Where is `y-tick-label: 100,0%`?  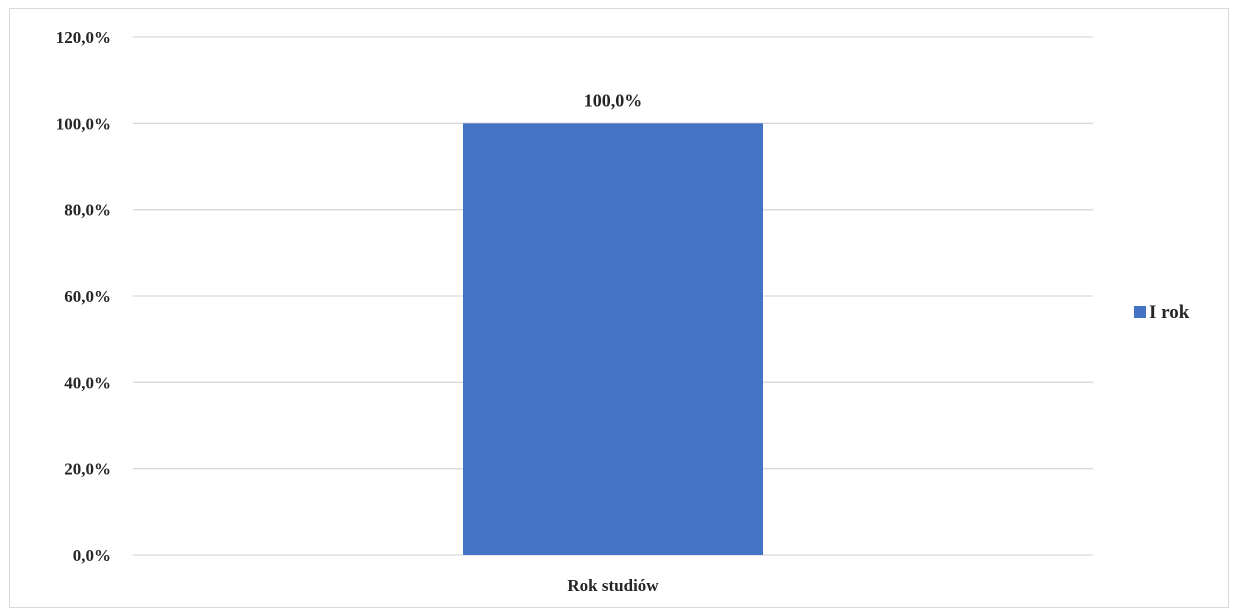
y-tick-label: 100,0% is located at coordinates (83, 123).